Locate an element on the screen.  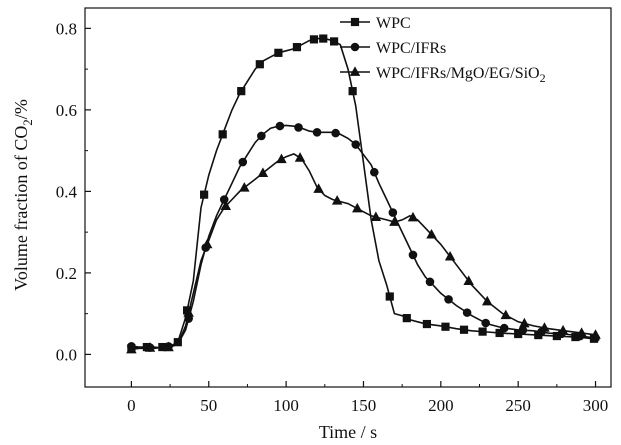
y-tick-label: 0.0 is located at coordinates (66, 354).